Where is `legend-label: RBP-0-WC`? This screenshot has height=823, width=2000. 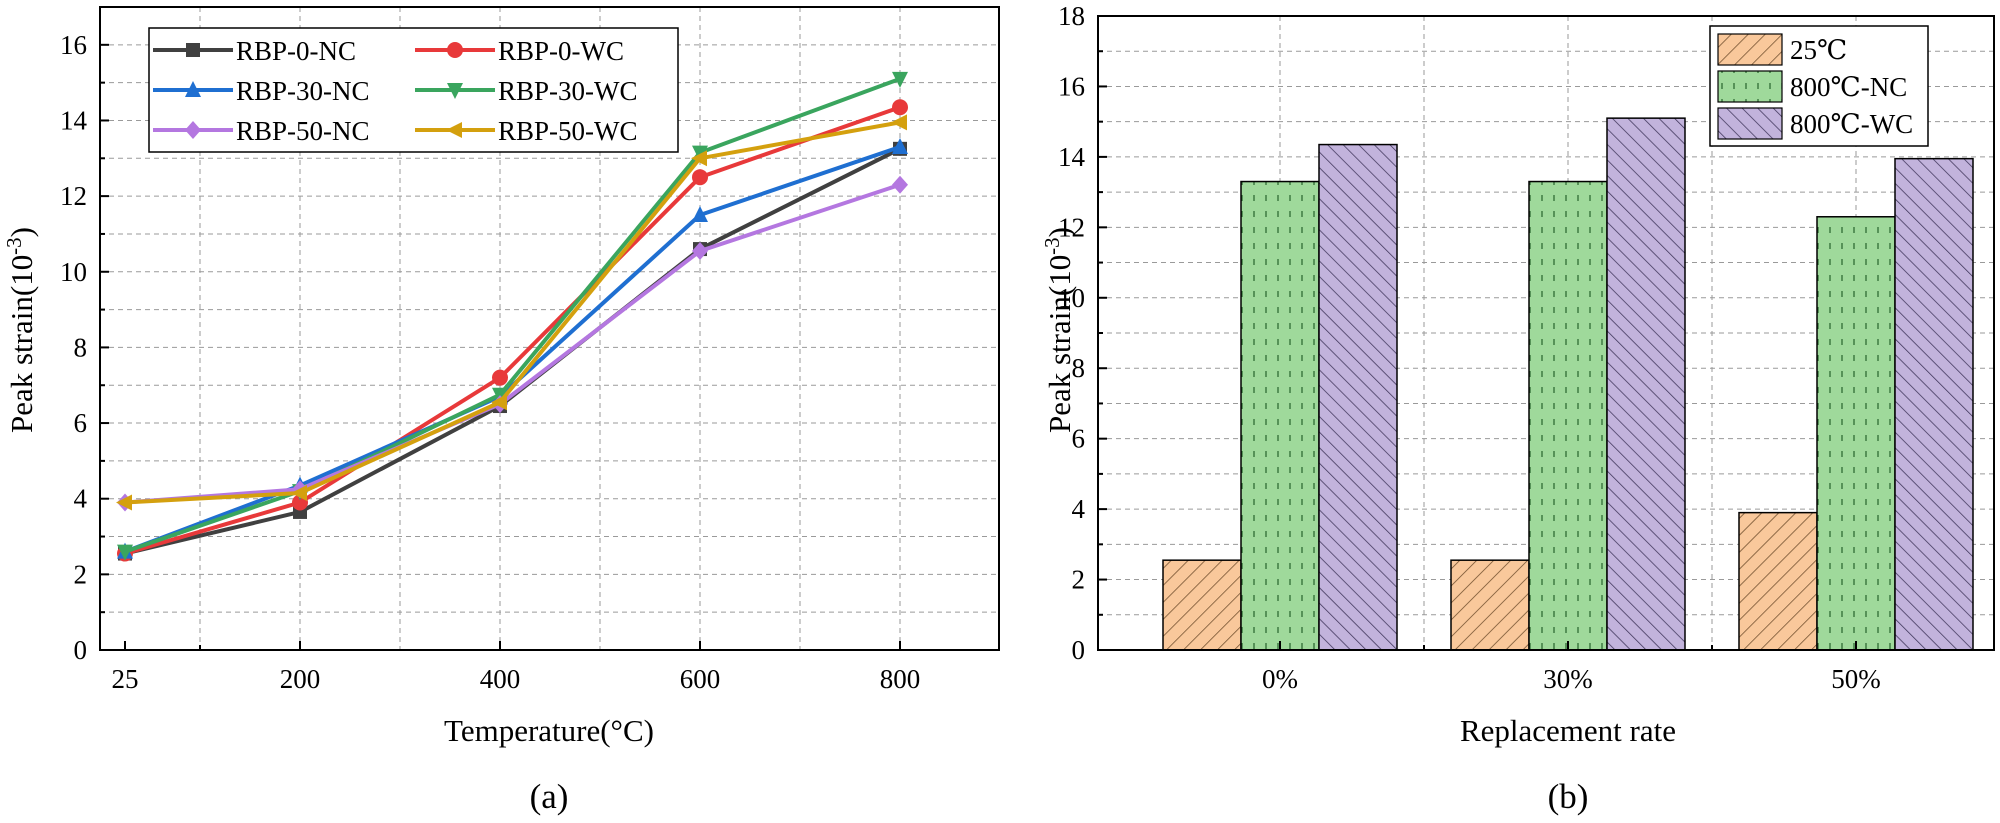 legend-label: RBP-0-WC is located at coordinates (561, 51).